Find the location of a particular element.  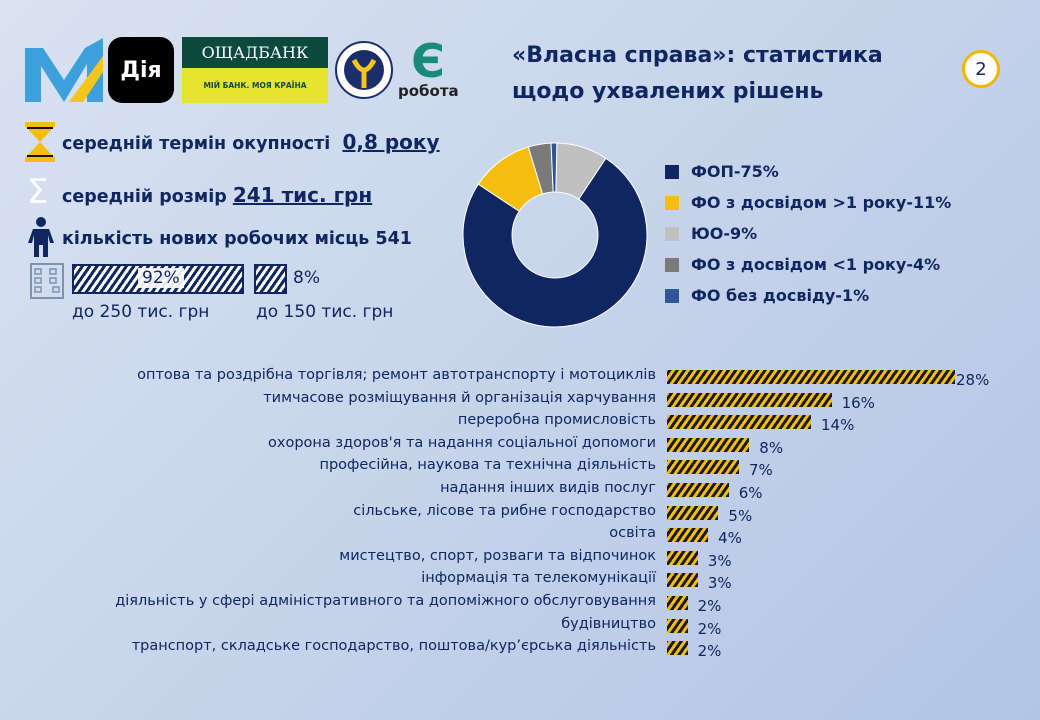

bar-category-label: сільське, лісове та рибне господарство is located at coordinates (504, 510).